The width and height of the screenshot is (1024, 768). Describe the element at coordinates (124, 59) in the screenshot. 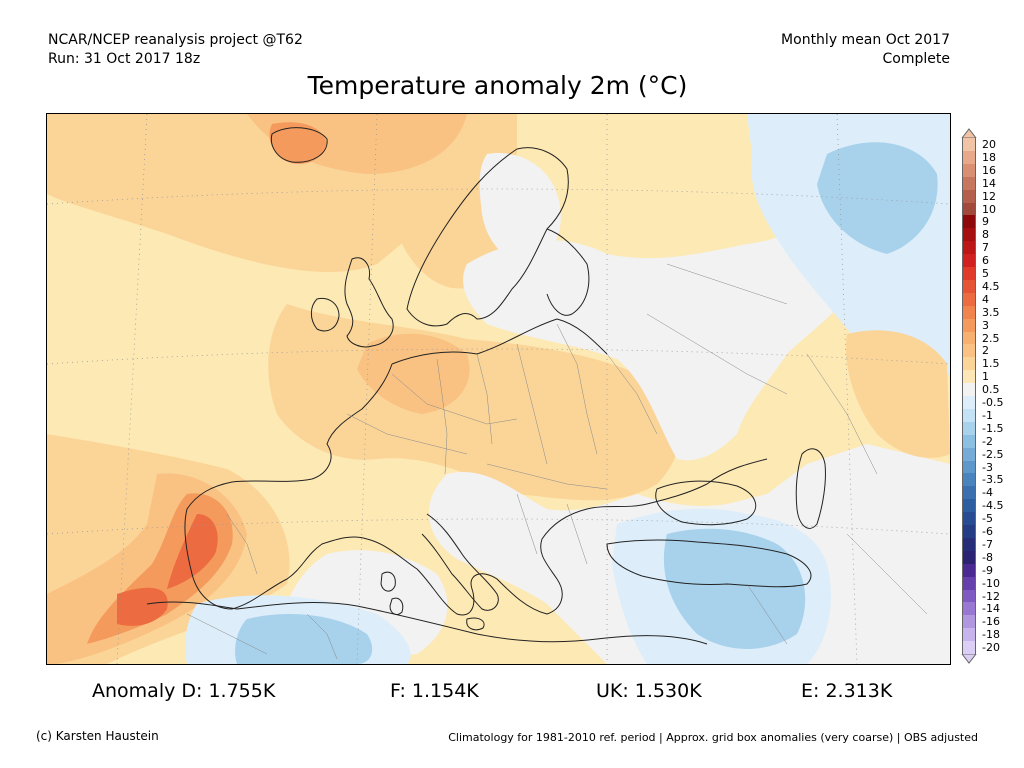

I see `run-line: Run: 31 Oct 2017 18z` at that location.